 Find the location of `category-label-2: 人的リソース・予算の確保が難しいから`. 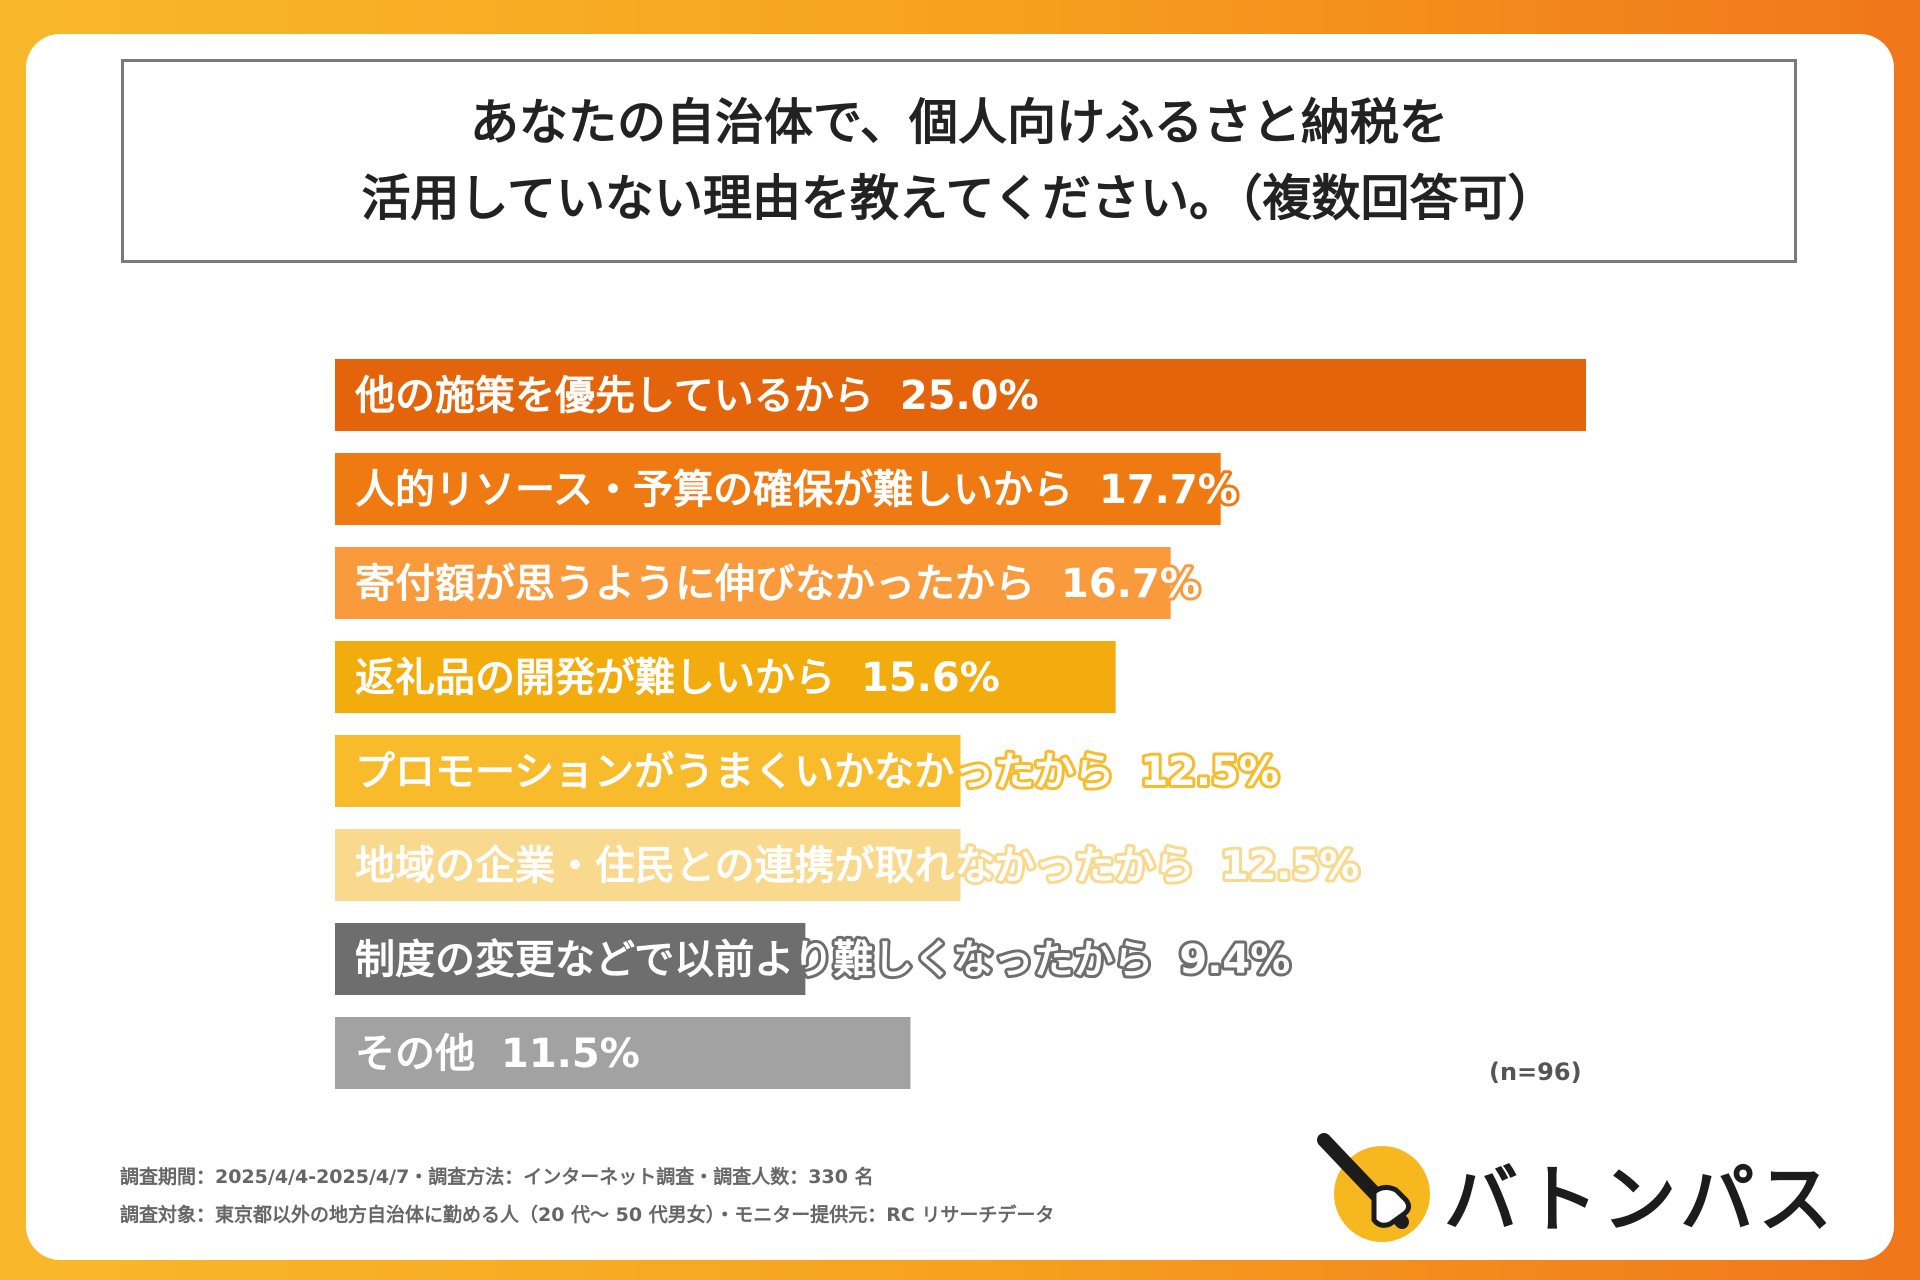

category-label-2: 人的リソース・予算の確保が難しいから is located at coordinates (714, 490).